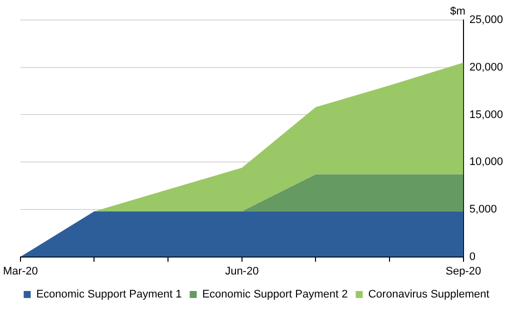 The width and height of the screenshot is (513, 310). Describe the element at coordinates (20, 271) in the screenshot. I see `x-tick-label: Mar-20` at that location.